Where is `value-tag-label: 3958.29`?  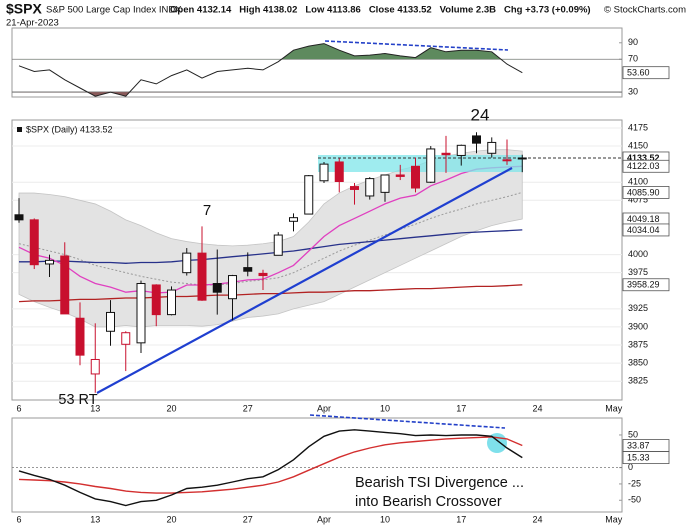
value-tag-label: 3958.29 is located at coordinates (643, 285).